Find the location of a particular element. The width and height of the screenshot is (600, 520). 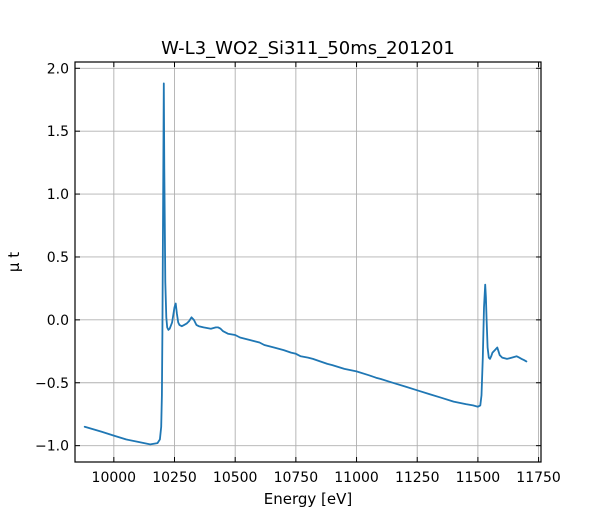

y-tick-label: −1.0 is located at coordinates (52, 447).